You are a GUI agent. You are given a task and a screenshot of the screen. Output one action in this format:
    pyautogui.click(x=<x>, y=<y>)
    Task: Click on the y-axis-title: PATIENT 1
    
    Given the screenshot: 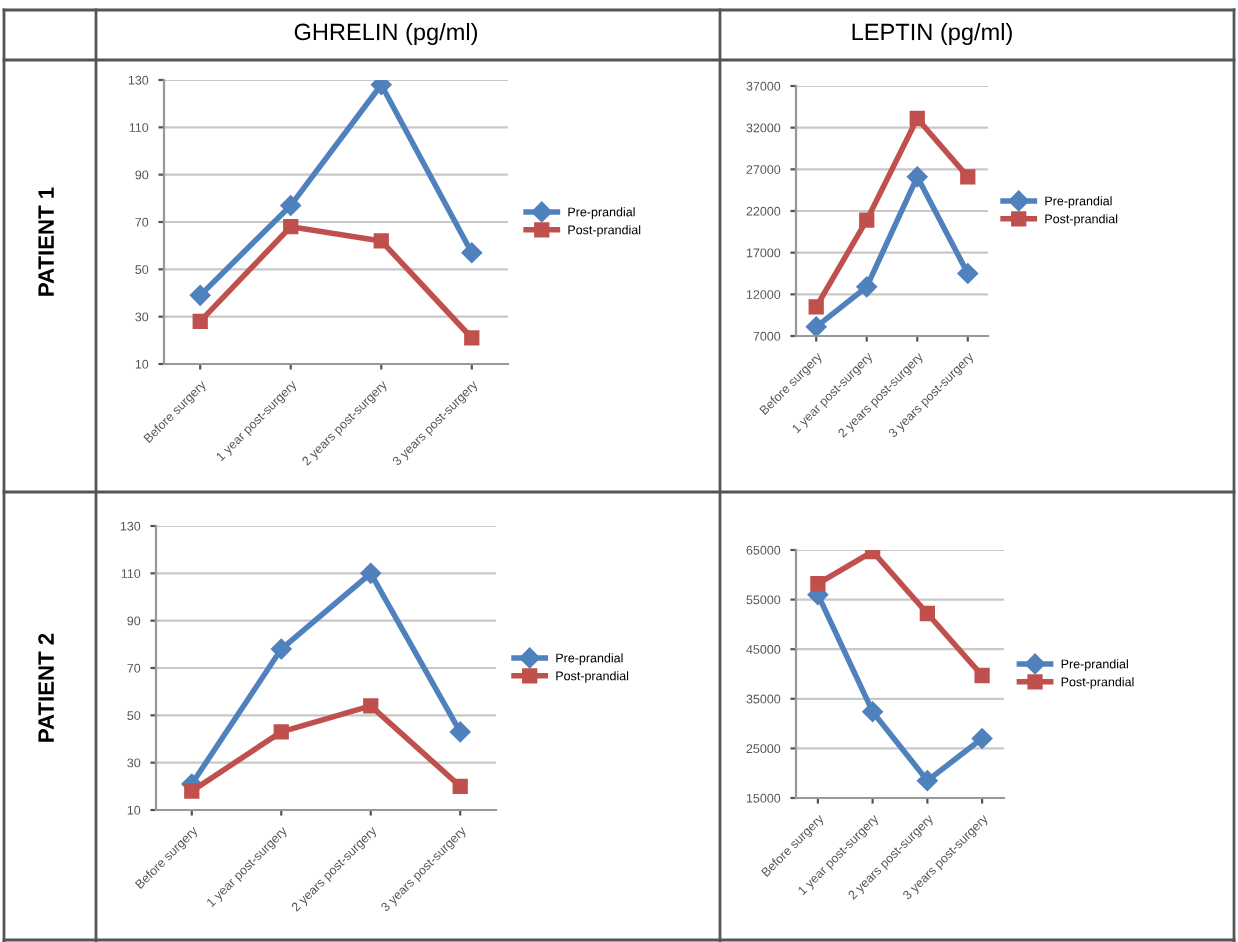 What is the action you would take?
    pyautogui.click(x=46, y=241)
    